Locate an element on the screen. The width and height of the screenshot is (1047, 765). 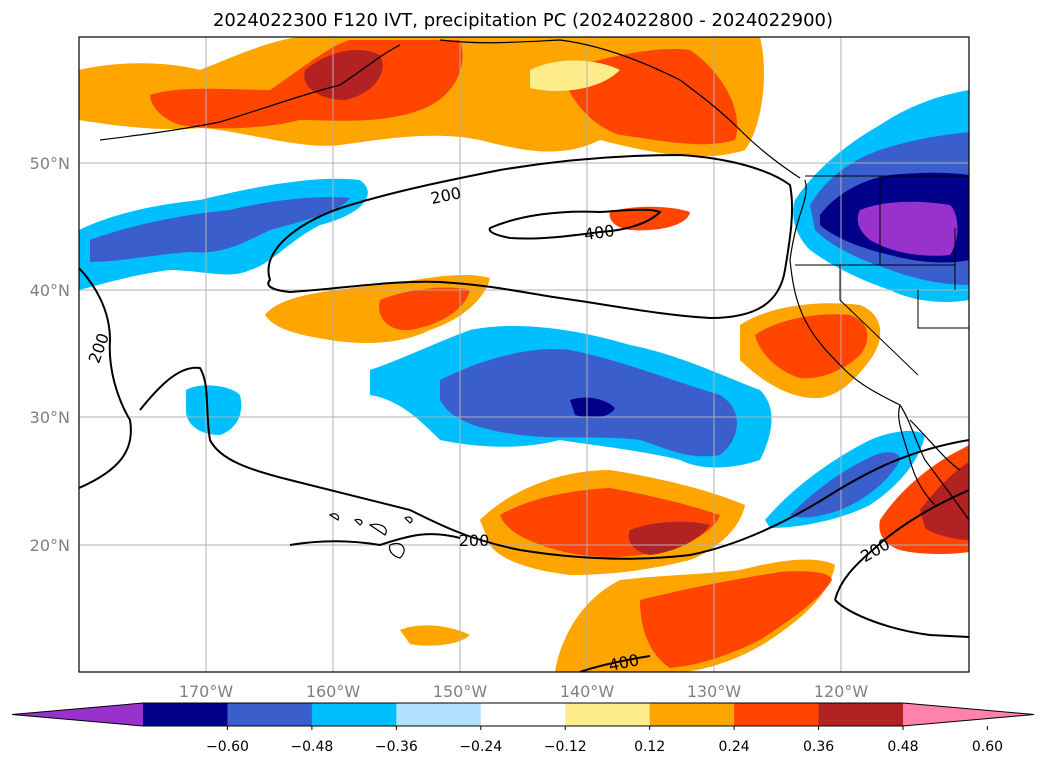
hawaii-islands is located at coordinates (370, 536).